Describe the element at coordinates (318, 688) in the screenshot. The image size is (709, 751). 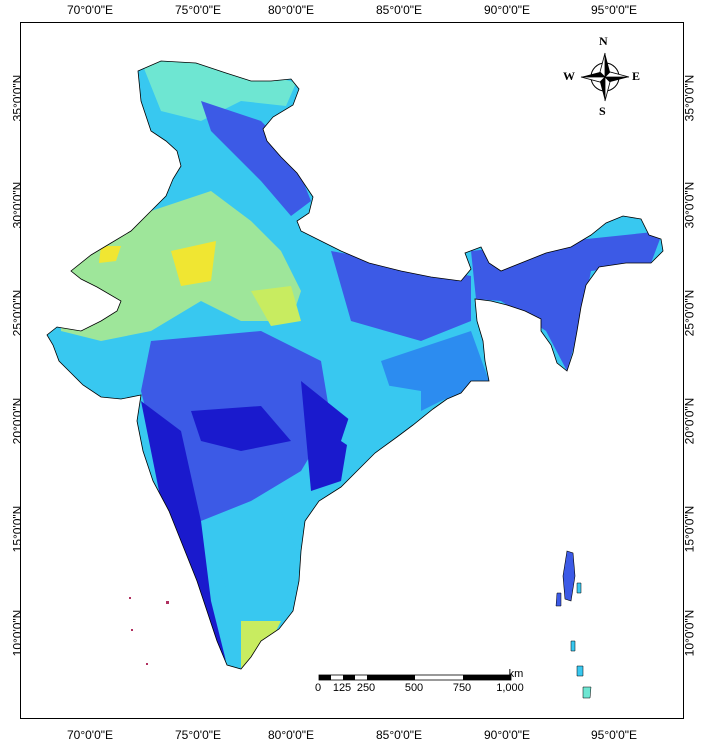
I see `scale-label-0: 0` at that location.